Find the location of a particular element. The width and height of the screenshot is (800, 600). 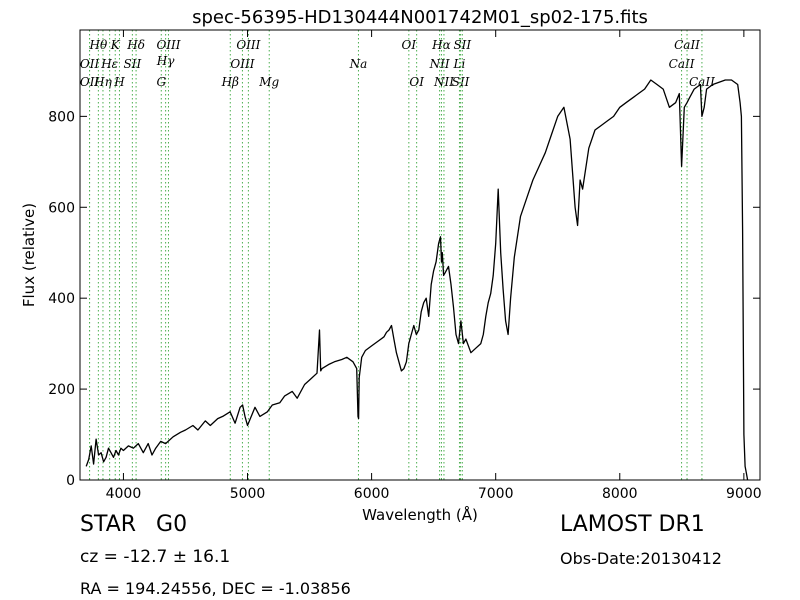

object-class-line: STAR G0 is located at coordinates (133, 524).